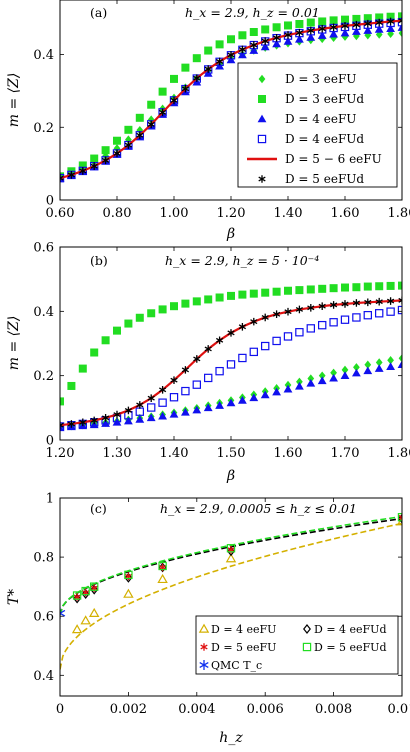  I want to click on x-tick-label: 1.80, so click(399, 213).